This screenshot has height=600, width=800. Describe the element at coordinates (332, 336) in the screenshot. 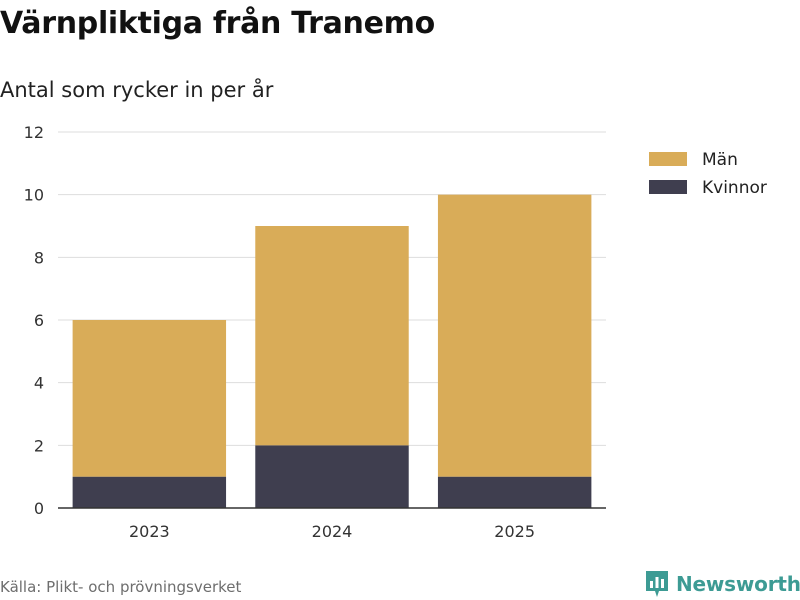

I see `bar-män-2024` at that location.